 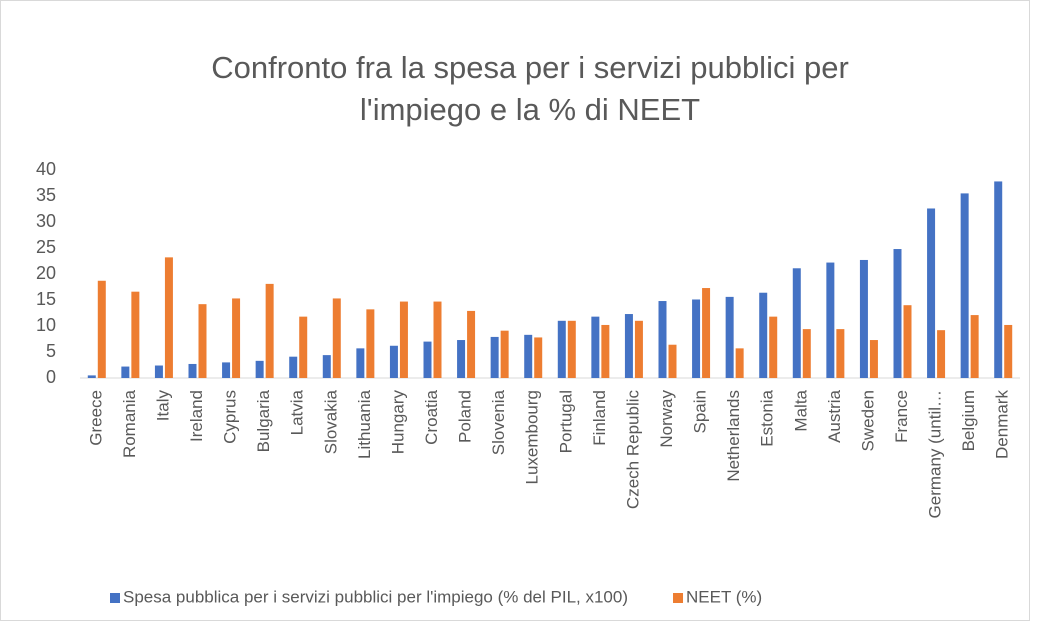 What do you see at coordinates (397, 422) in the screenshot?
I see `x-tick-label: Hungary` at bounding box center [397, 422].